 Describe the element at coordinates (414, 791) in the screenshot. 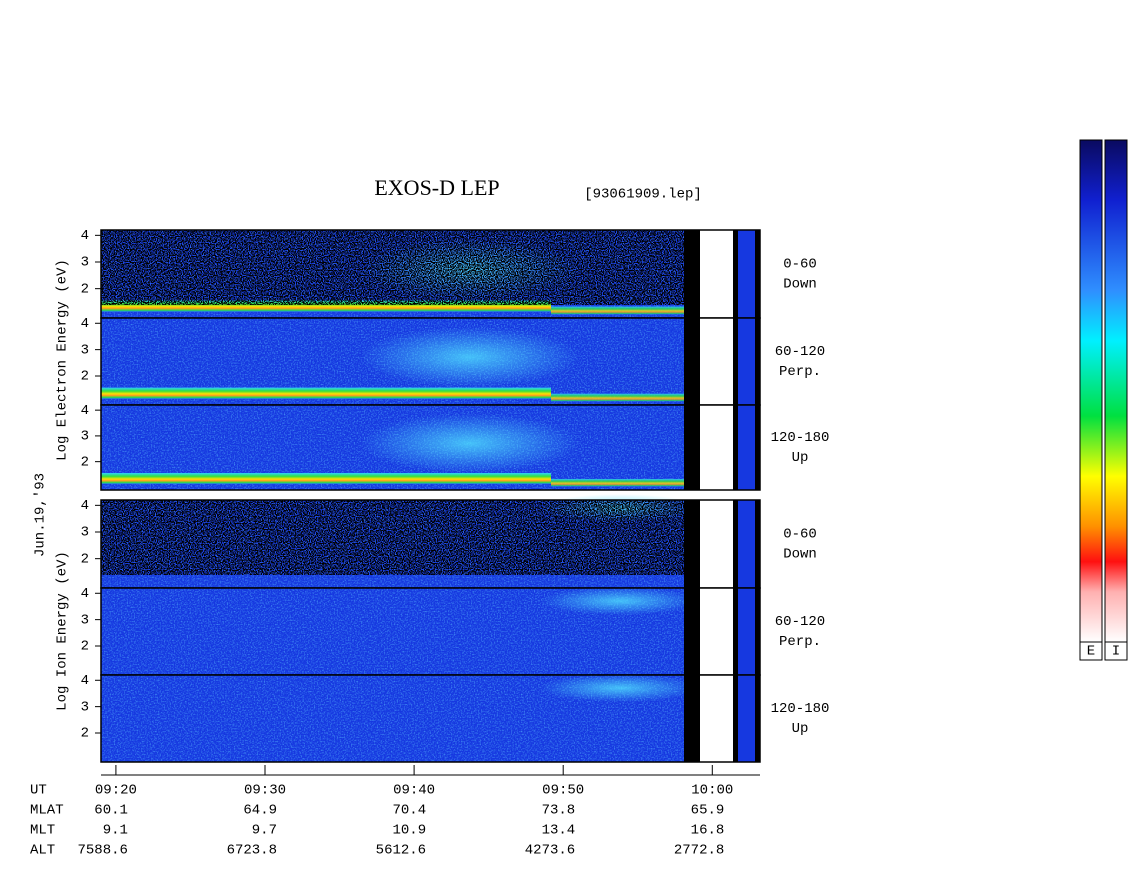

I see `x-tick-label: 09:40` at that location.